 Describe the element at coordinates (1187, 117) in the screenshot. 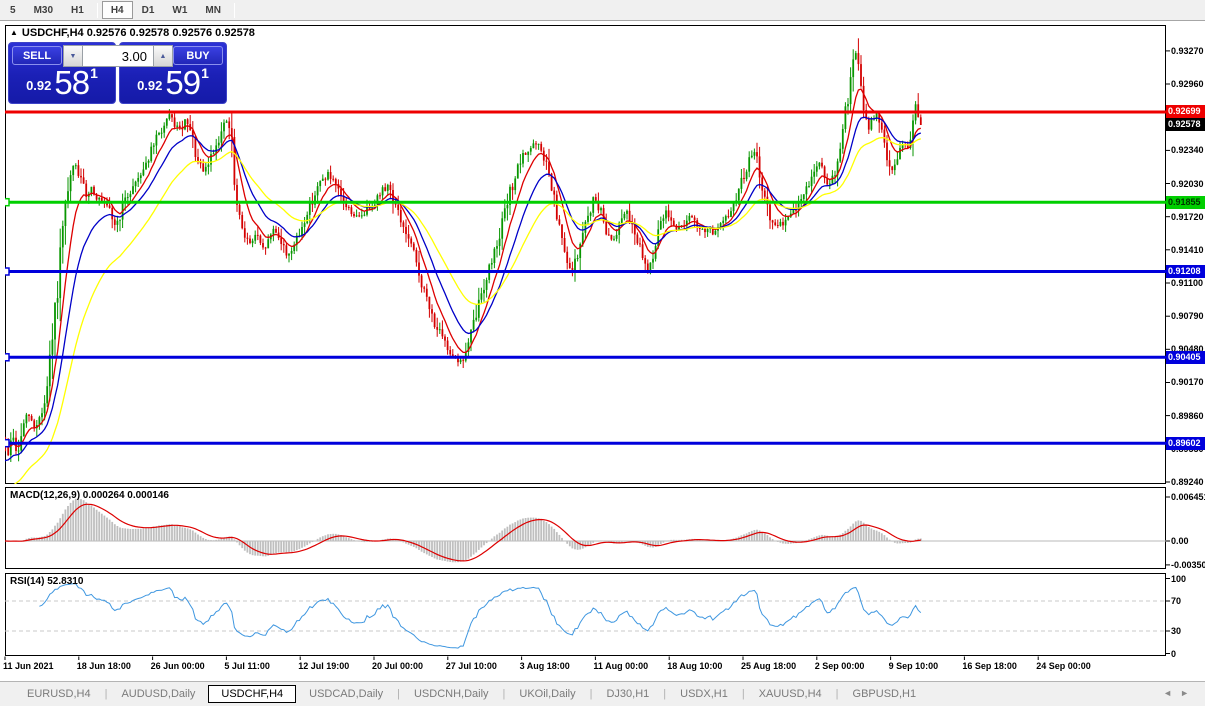

I see `price-scale-tick: 0.92650` at that location.